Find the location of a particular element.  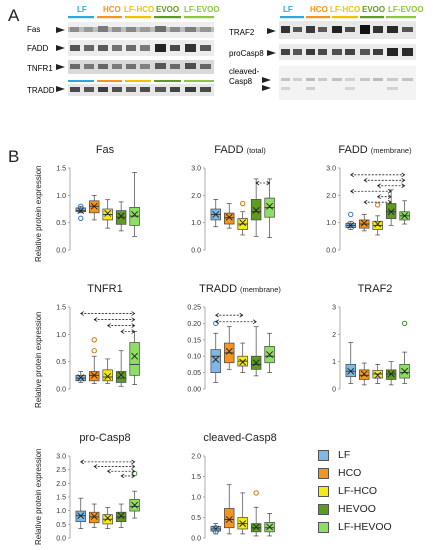

legend-label-hevoo: HEVOO is located at coordinates (357, 509).